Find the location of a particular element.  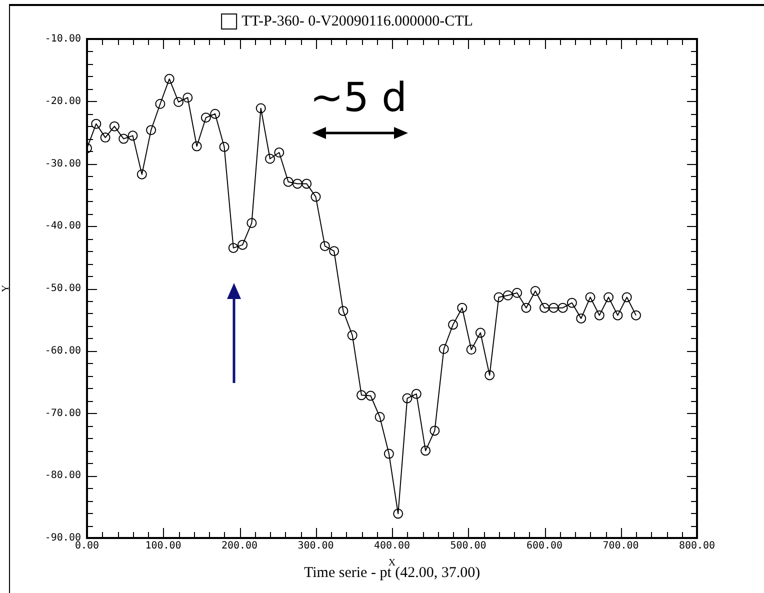

y-tick-label: -70.00 is located at coordinates (62, 413).